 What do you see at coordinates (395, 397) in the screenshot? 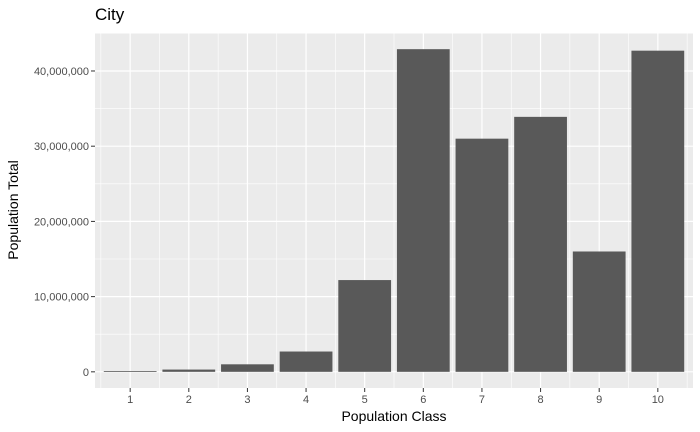
I see `x-axis: 1 2 3 4 5 6 7 8 9 10` at bounding box center [395, 397].